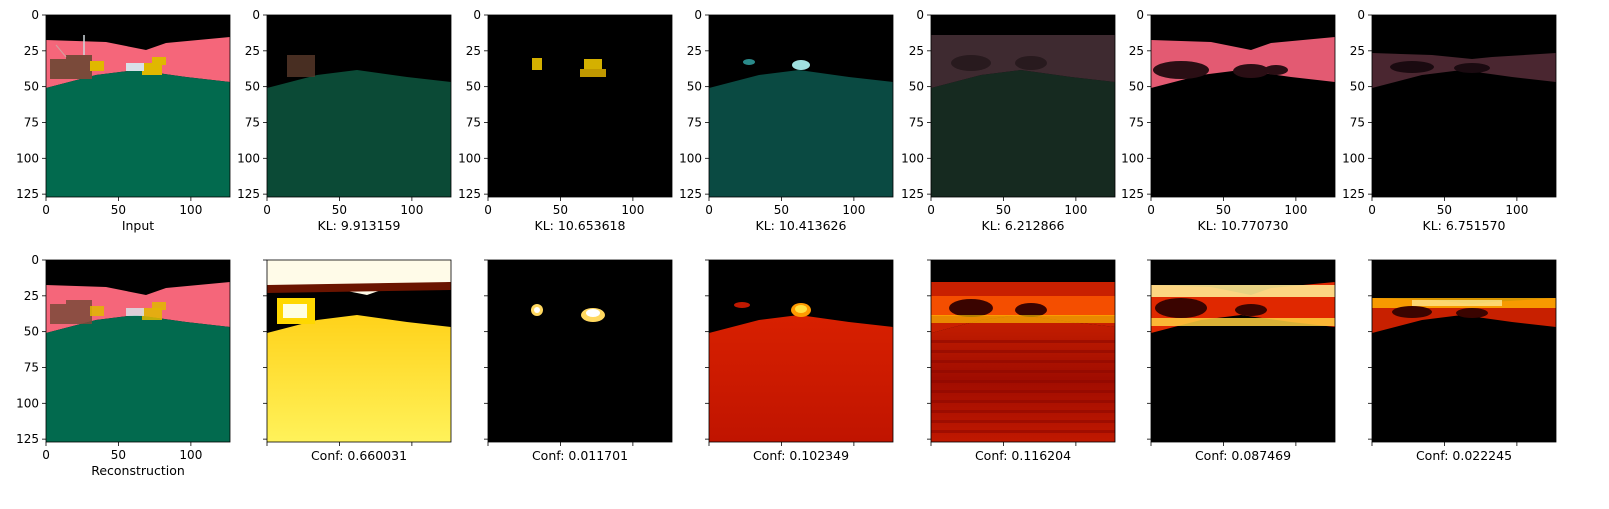 This screenshot has width=1609, height=509. Describe the element at coordinates (79, 312) in the screenshot. I see `brown-object` at that location.